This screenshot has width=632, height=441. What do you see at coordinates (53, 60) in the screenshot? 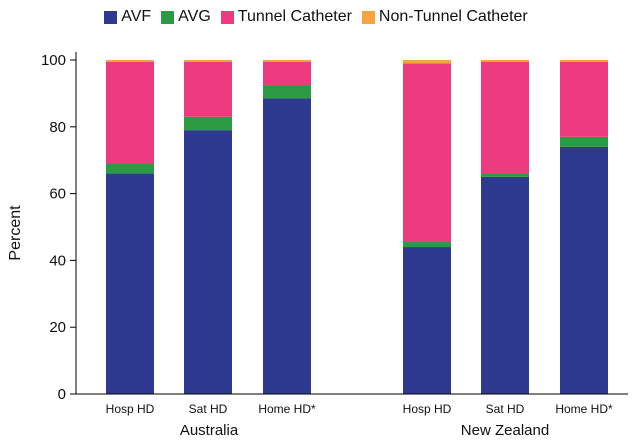
I see `y-tick-label: 100` at bounding box center [53, 60].